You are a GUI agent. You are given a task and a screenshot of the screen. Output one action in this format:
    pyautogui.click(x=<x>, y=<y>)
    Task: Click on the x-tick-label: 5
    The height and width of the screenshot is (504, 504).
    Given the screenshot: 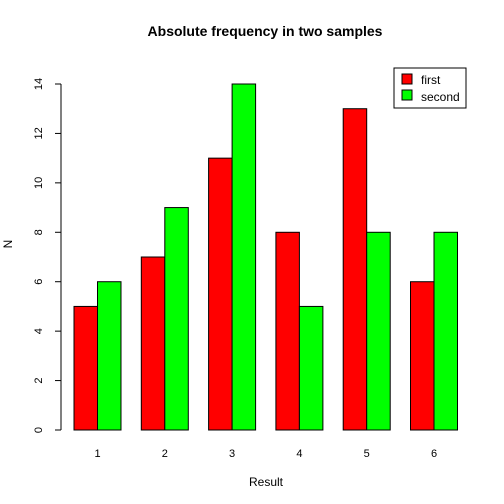 What is the action you would take?
    pyautogui.click(x=367, y=454)
    